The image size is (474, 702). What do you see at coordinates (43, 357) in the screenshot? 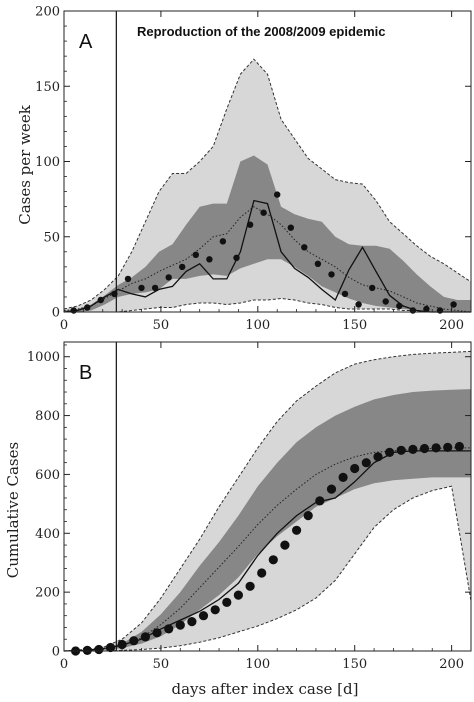
I see `y-tick-label: 1000` at bounding box center [43, 357].